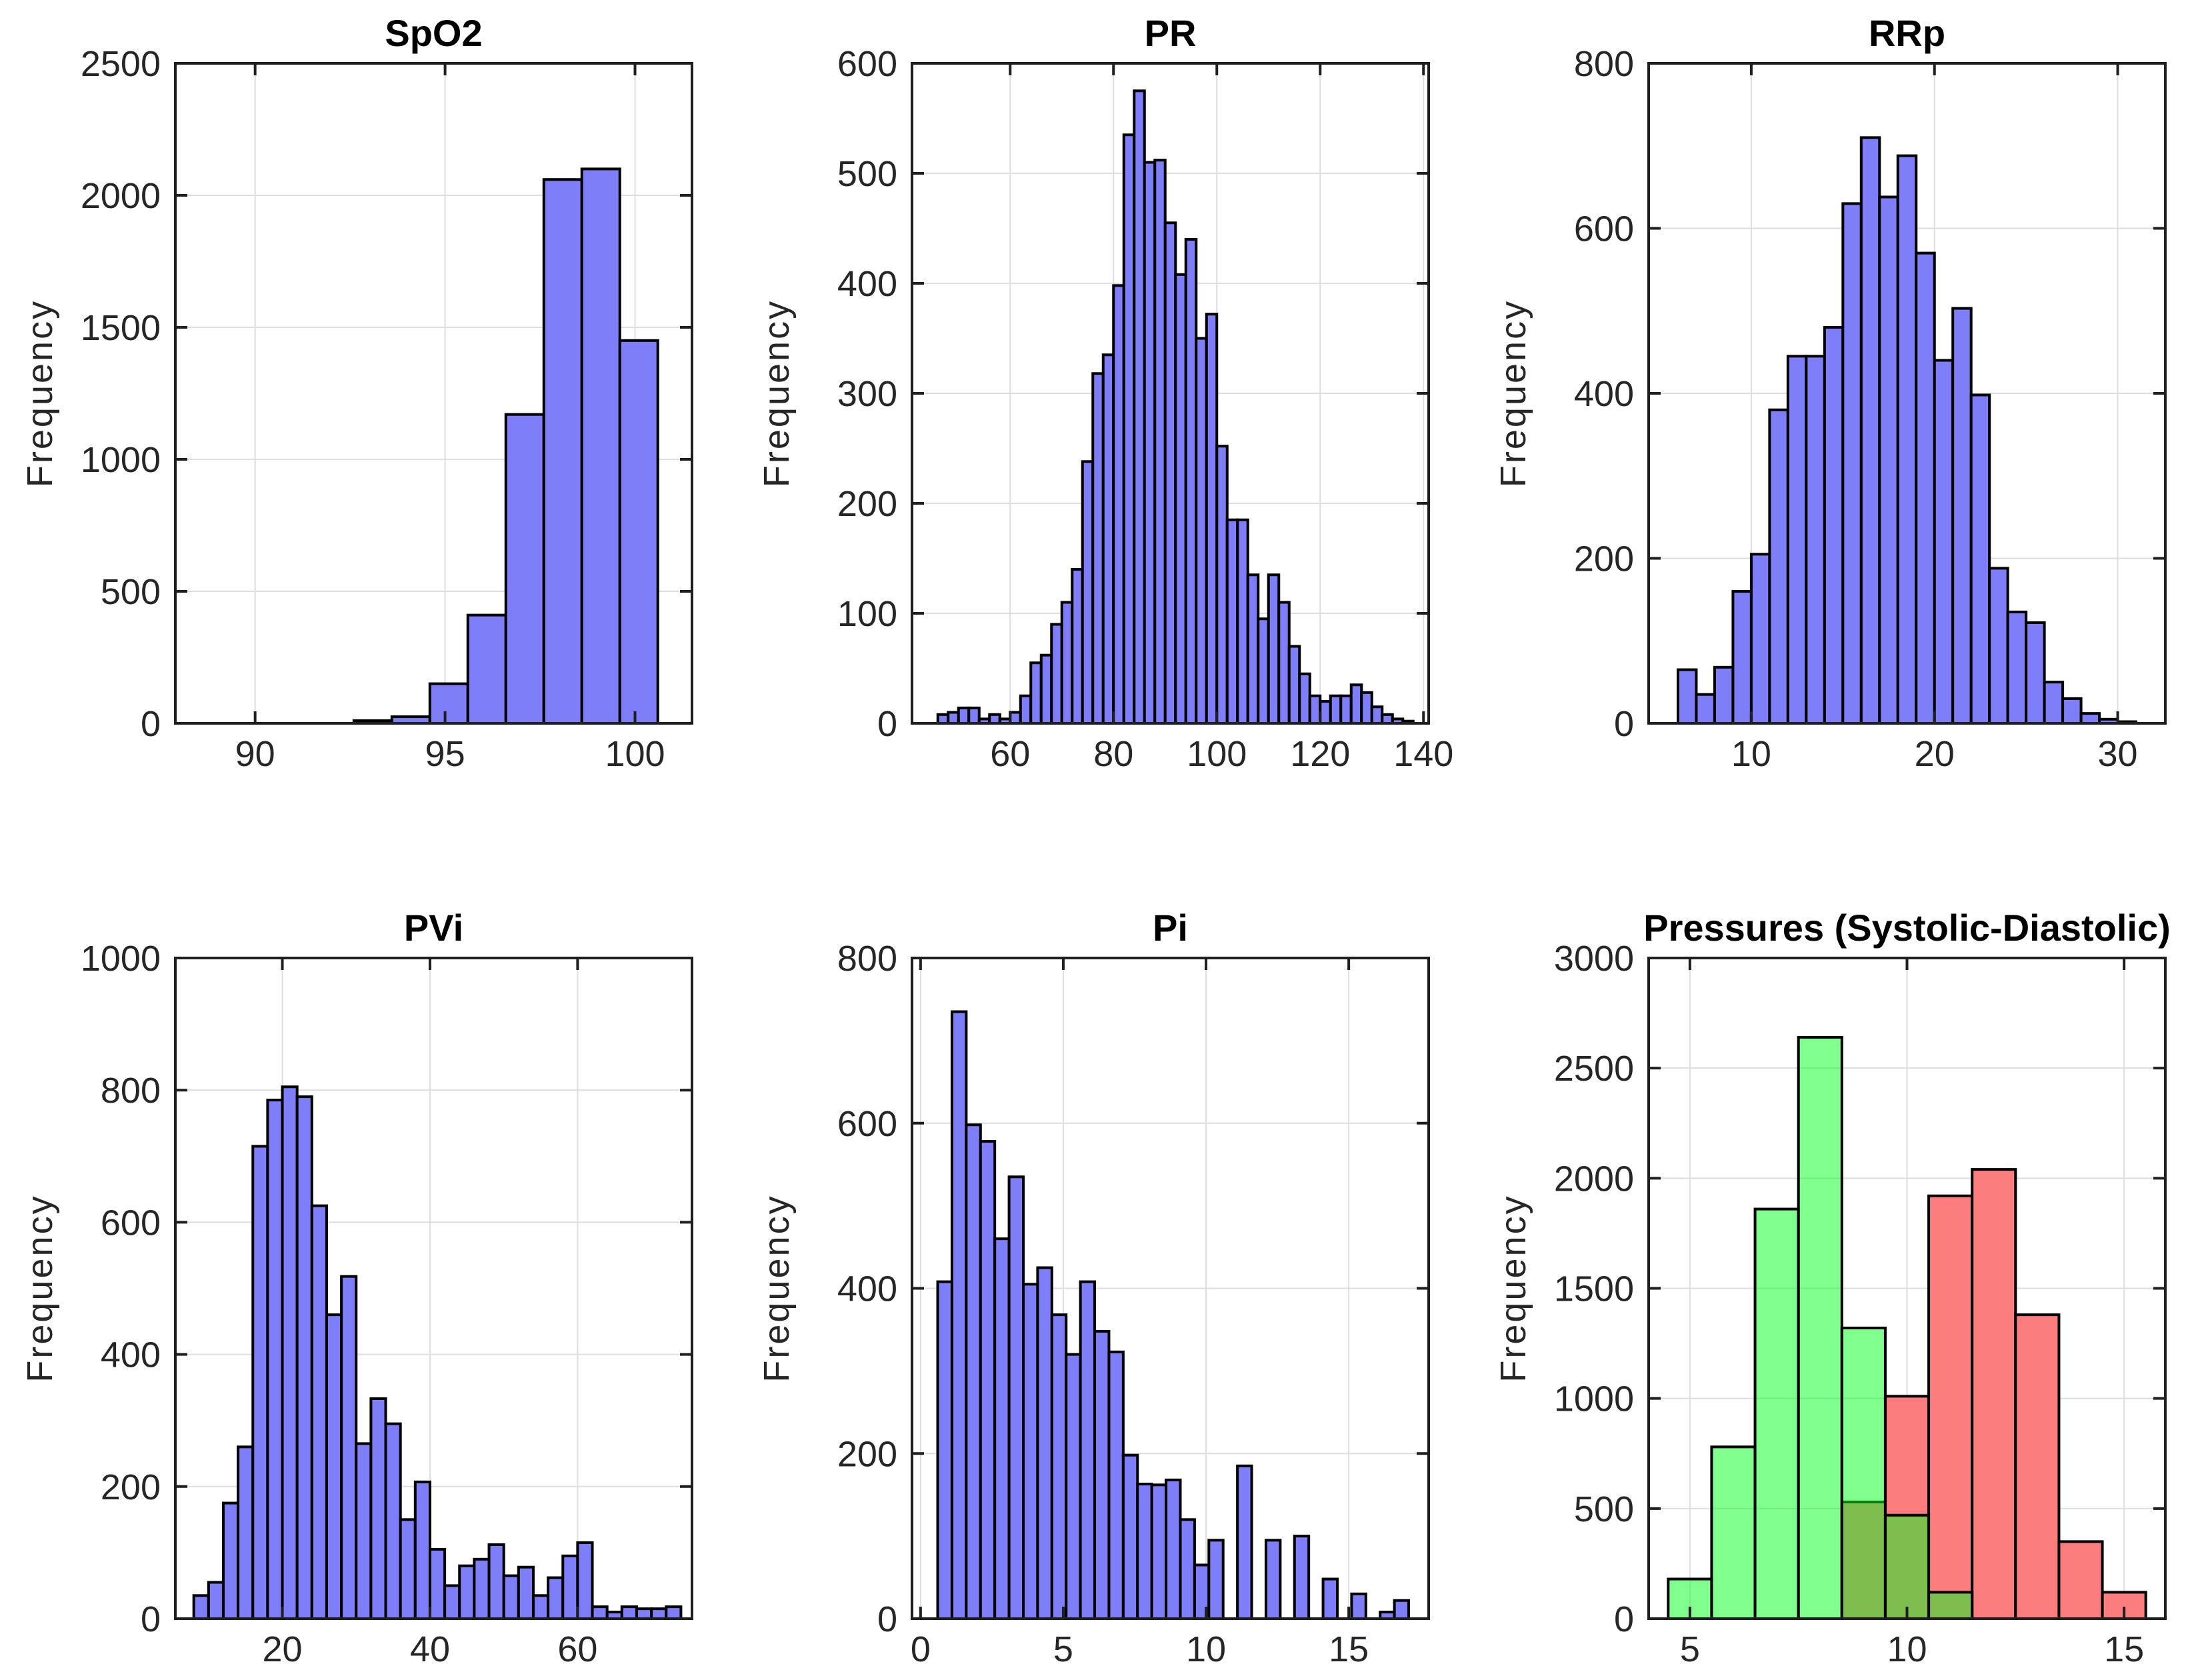 The image size is (2210, 1680). What do you see at coordinates (867, 174) in the screenshot?
I see `y-tick-label: 500` at bounding box center [867, 174].